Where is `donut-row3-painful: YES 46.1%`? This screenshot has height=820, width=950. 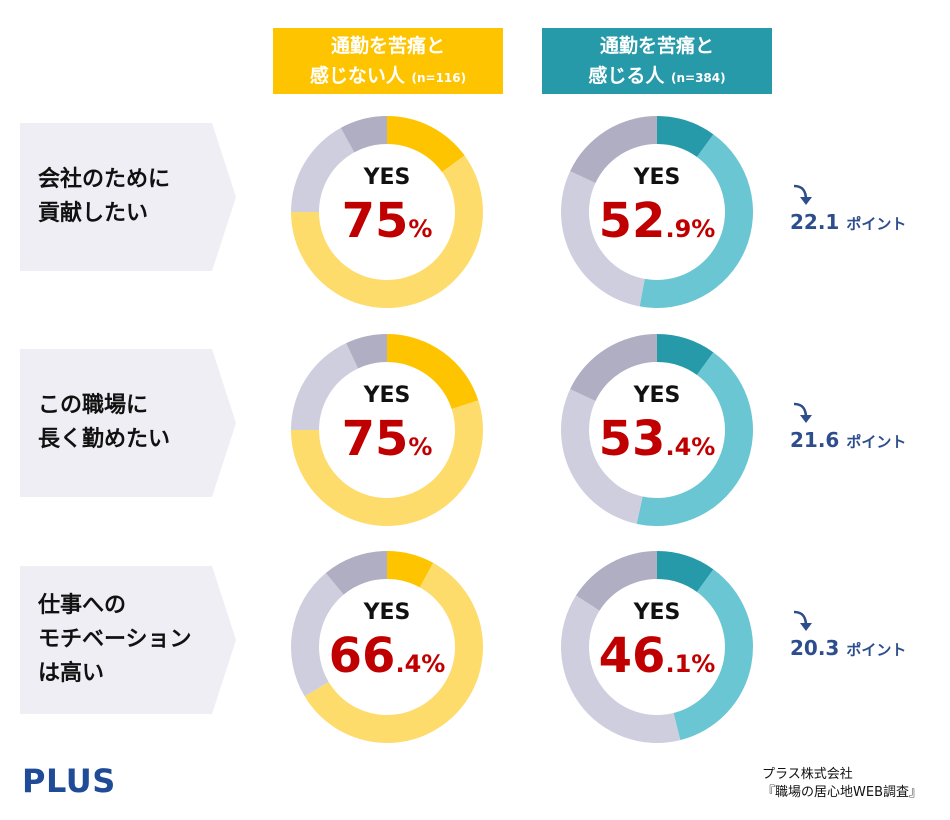 donut-row3-painful: YES 46.1% is located at coordinates (657, 647).